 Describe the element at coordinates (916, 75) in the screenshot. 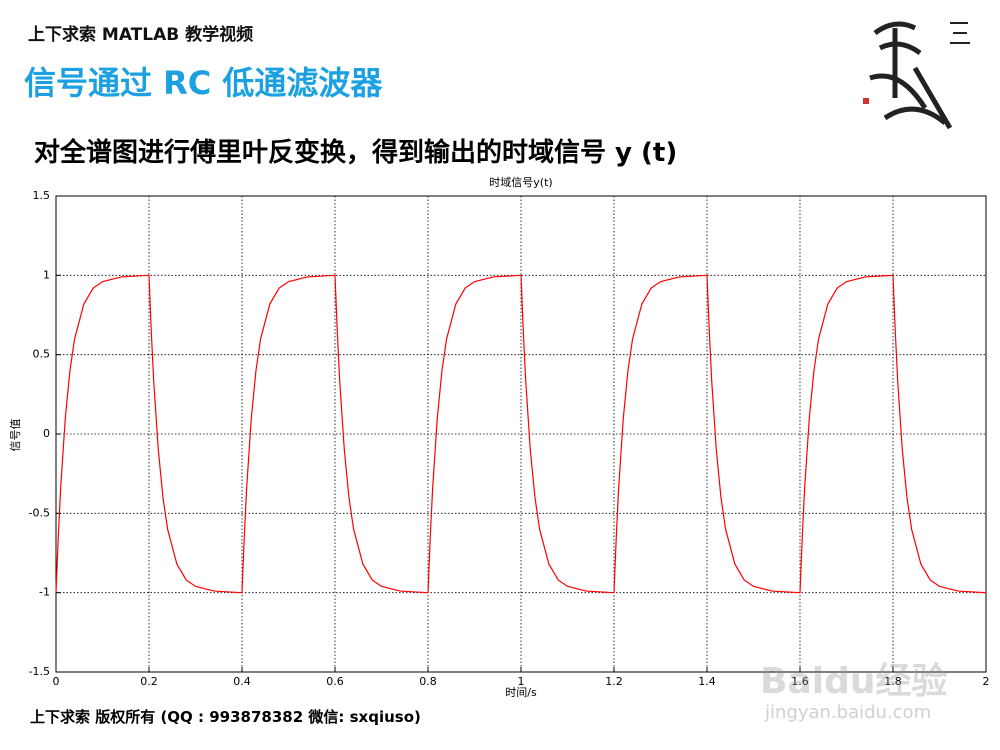

I see `logo` at that location.